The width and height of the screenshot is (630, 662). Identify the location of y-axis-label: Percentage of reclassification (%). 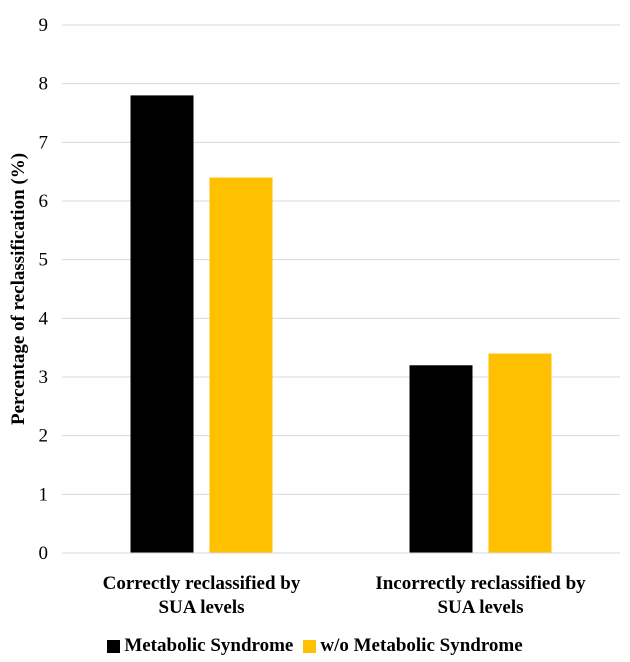
(18, 289).